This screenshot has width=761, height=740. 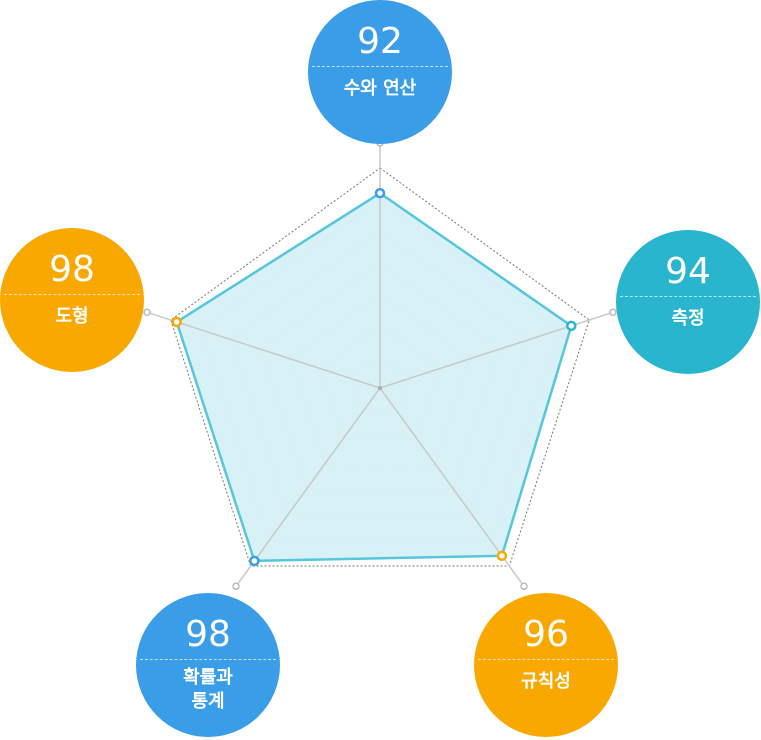 What do you see at coordinates (380, 72) in the screenshot?
I see `score-bubble: 92 수와 연산` at bounding box center [380, 72].